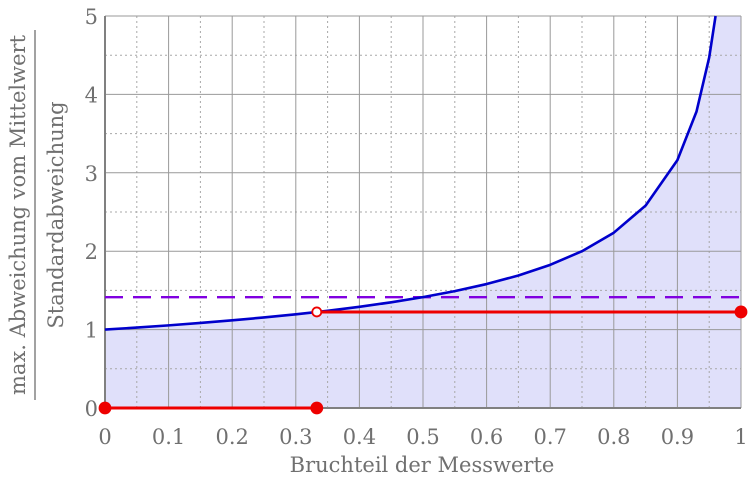  Describe the element at coordinates (740, 437) in the screenshot. I see `x-tick-label: 1` at that location.